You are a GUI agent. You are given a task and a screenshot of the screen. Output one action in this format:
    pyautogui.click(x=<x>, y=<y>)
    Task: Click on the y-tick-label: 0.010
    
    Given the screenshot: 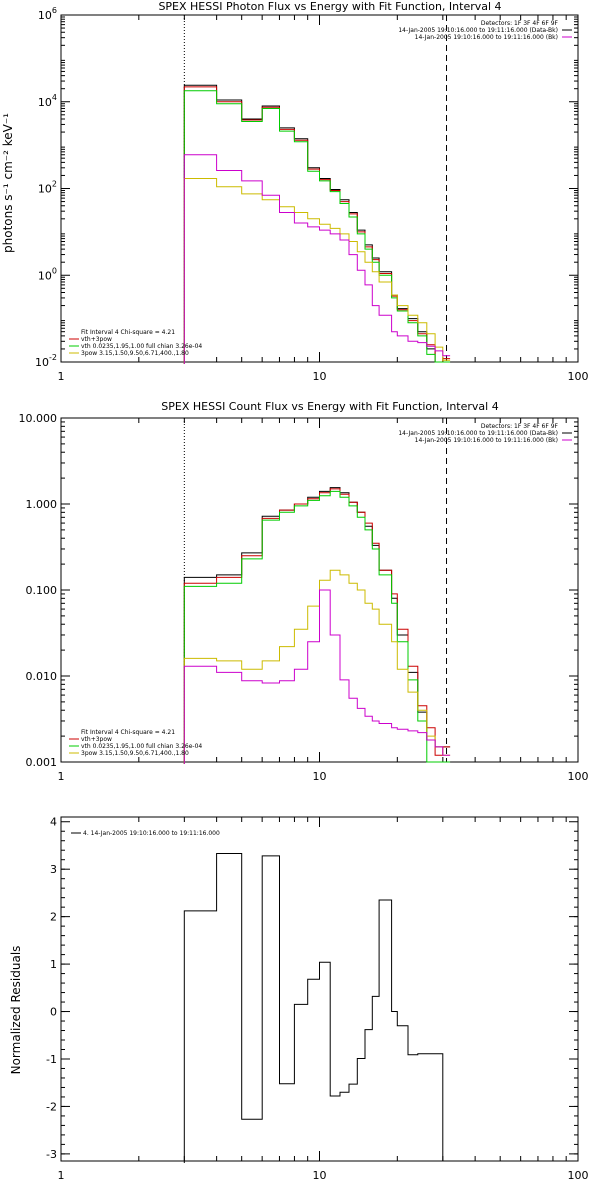 What is the action you would take?
    pyautogui.click(x=42, y=676)
    